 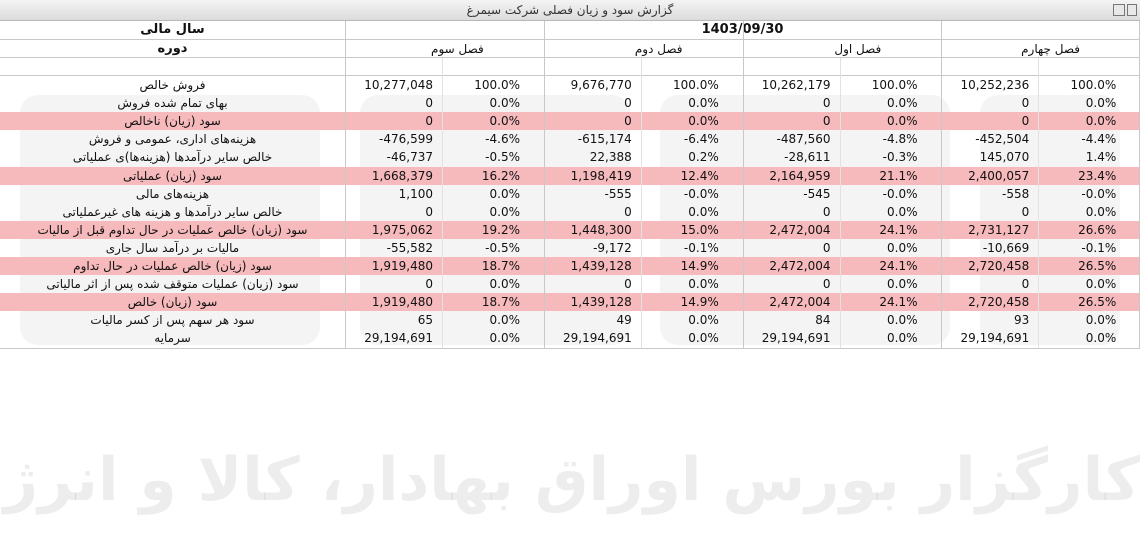 What do you see at coordinates (900, 139) in the screenshot?
I see `percent-cell: -4.8%` at bounding box center [900, 139].